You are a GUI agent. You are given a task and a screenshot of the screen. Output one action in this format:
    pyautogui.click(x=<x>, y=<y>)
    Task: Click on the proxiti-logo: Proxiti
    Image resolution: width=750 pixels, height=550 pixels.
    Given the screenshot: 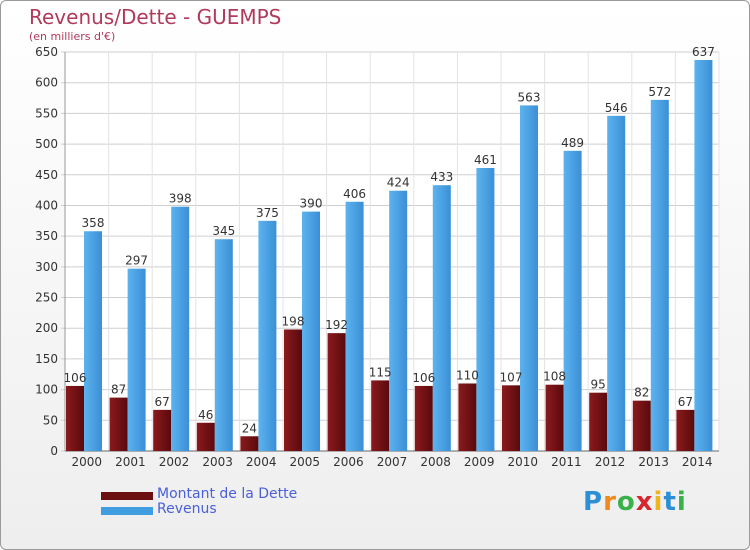 What is the action you would take?
    pyautogui.click(x=635, y=502)
    